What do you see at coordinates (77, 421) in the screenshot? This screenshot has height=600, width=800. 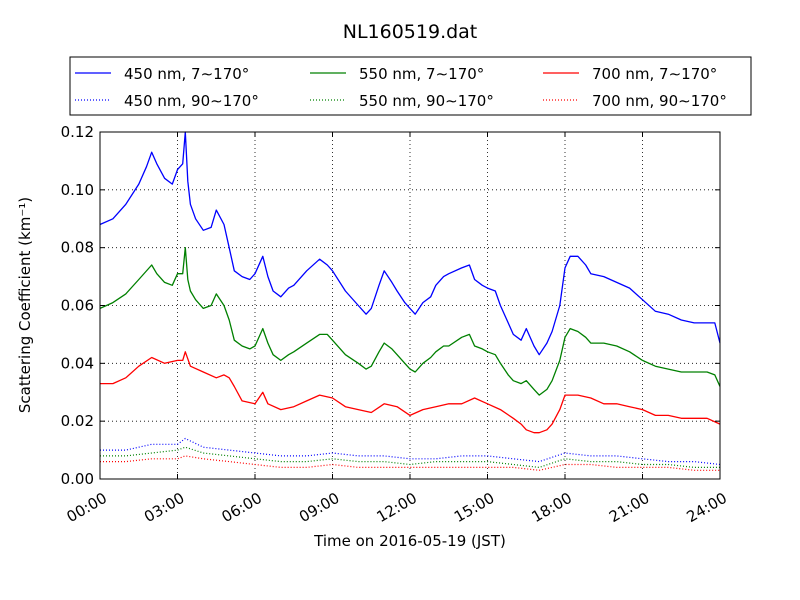 I see `y-tick-label: 0.02` at bounding box center [77, 421].